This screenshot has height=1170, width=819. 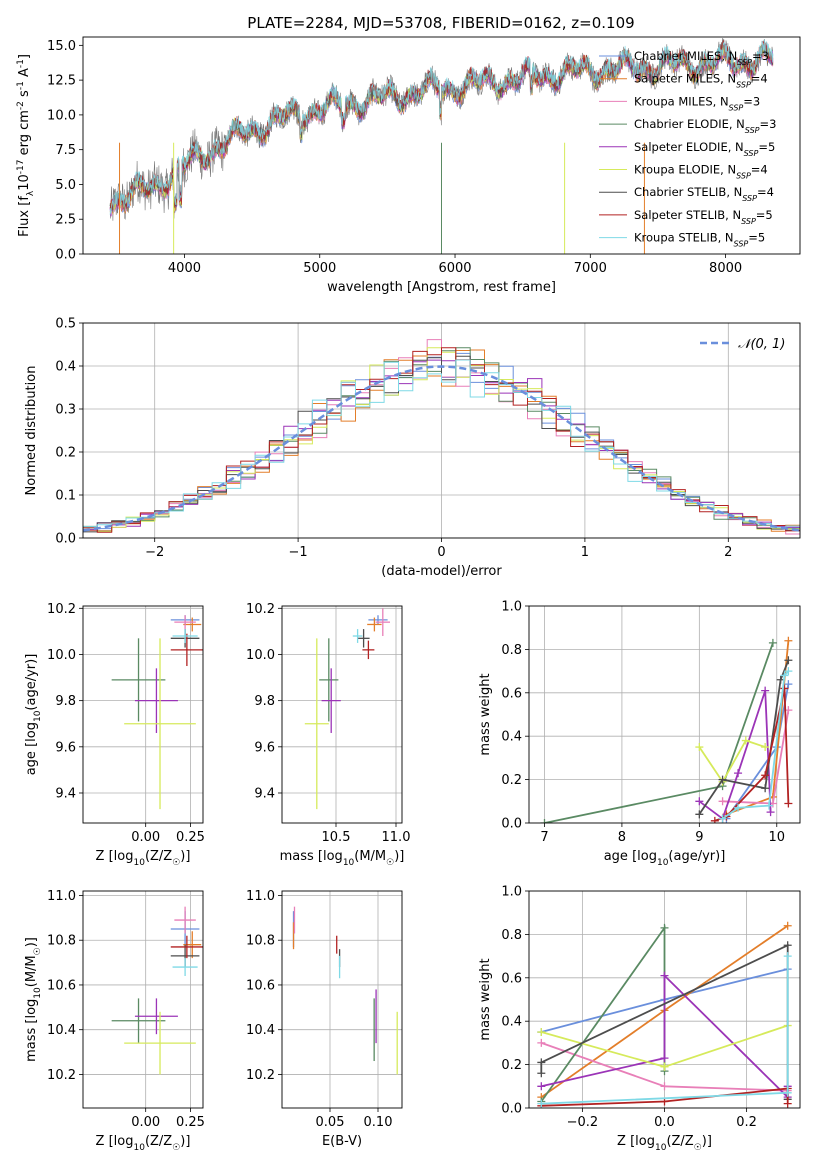 What do you see at coordinates (728, 552) in the screenshot?
I see `x-tick-label: 2` at bounding box center [728, 552].